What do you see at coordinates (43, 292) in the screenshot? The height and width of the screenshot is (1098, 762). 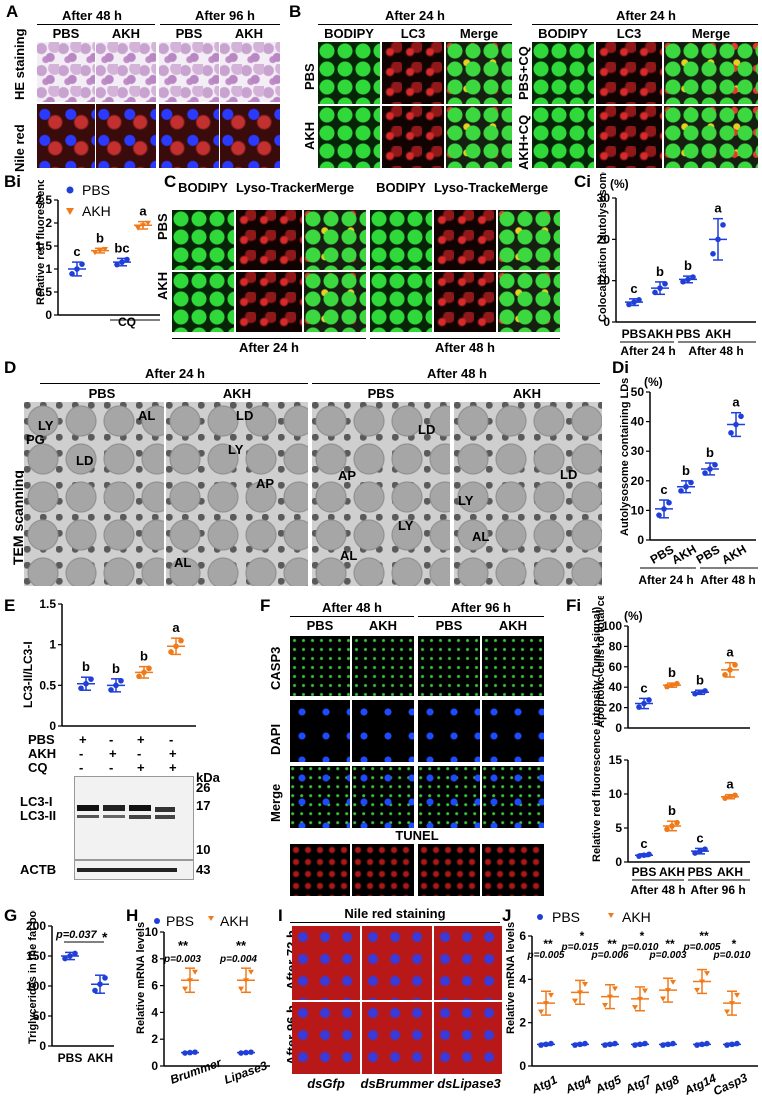 I see `bi-ytick-label: 0.5` at bounding box center [43, 292].